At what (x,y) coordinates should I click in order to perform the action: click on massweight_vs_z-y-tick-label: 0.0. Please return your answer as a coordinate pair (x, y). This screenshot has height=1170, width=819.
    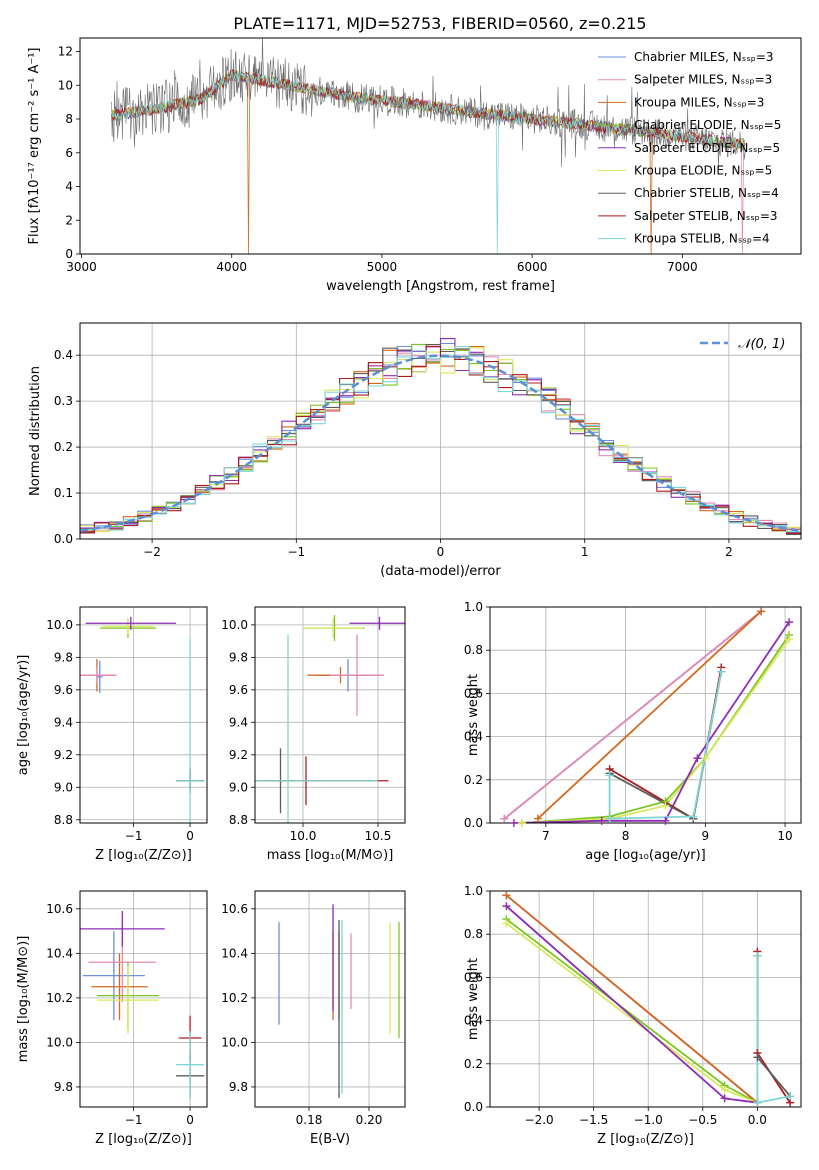
    Looking at the image, I should click on (473, 1107).